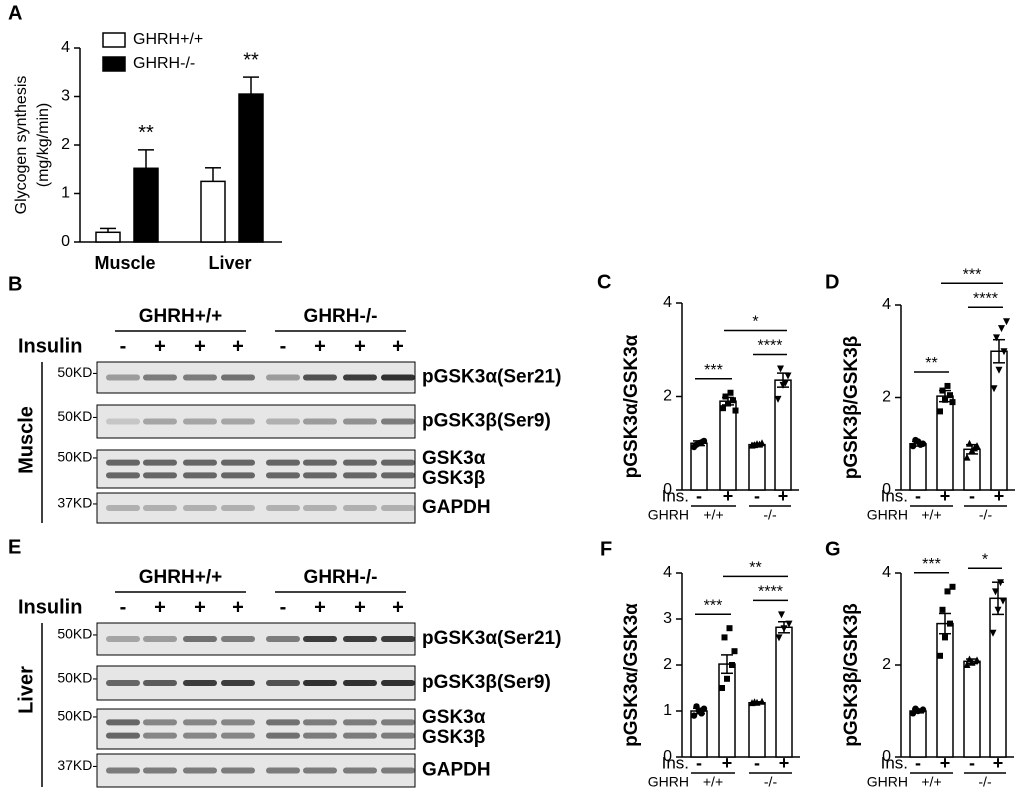  Describe the element at coordinates (713, 782) in the screenshot. I see `group-tick-label: +/+` at that location.